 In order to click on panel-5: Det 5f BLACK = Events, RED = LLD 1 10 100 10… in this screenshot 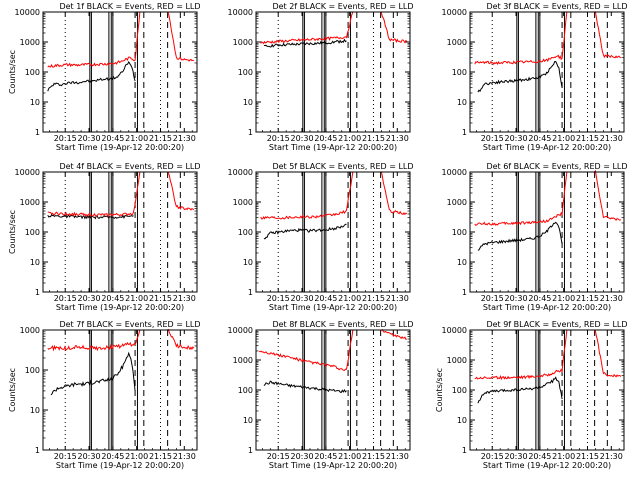, I will do `click(321, 237)`.